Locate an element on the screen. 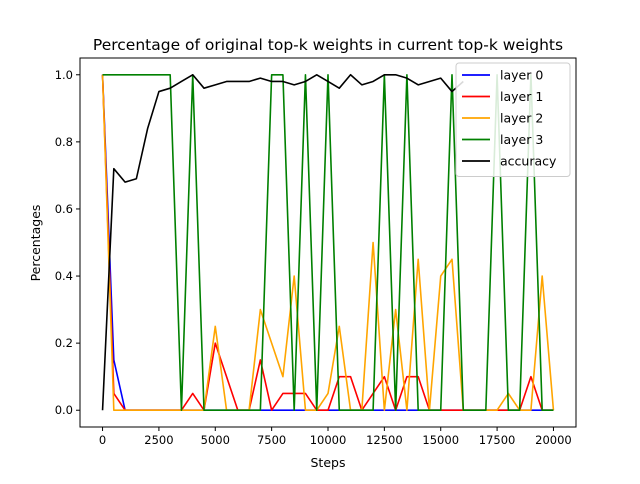 Image resolution: width=640 pixels, height=484 pixels. legend-label: layer 3 is located at coordinates (521, 139).